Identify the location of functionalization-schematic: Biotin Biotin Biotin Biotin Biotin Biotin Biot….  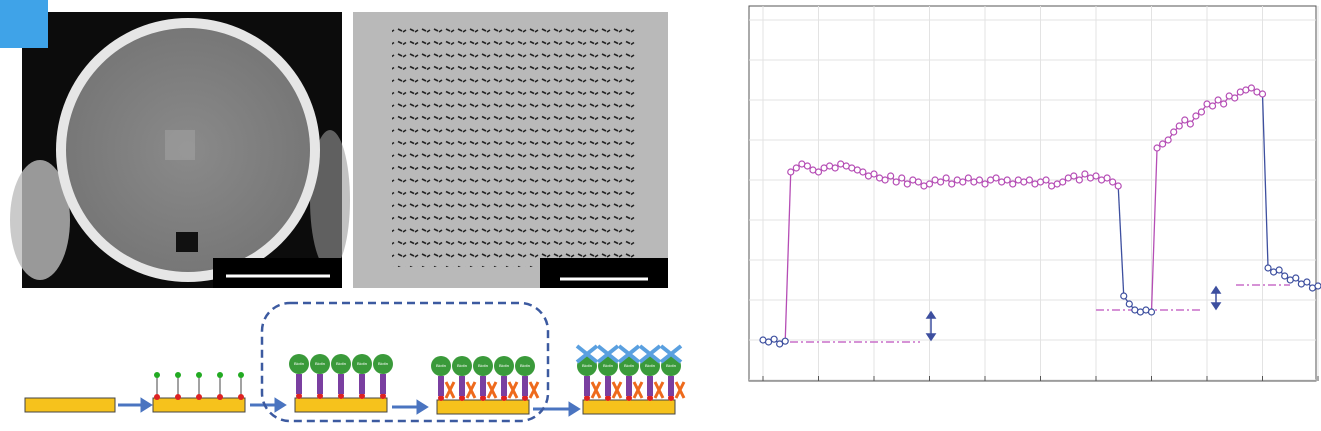
(355, 362).